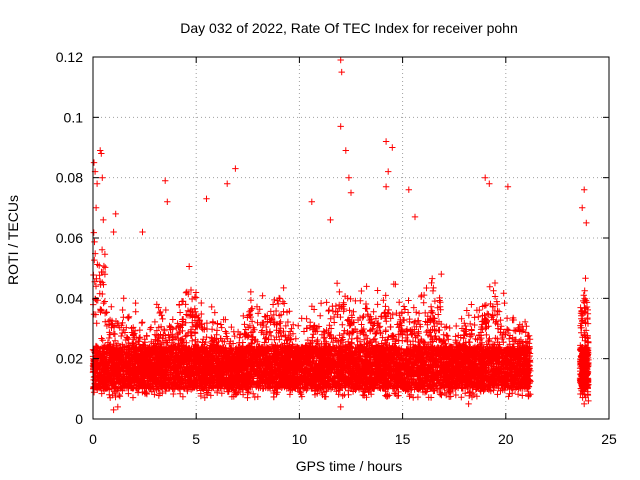 This screenshot has width=640, height=480. I want to click on x-tick-label: 0, so click(93, 439).